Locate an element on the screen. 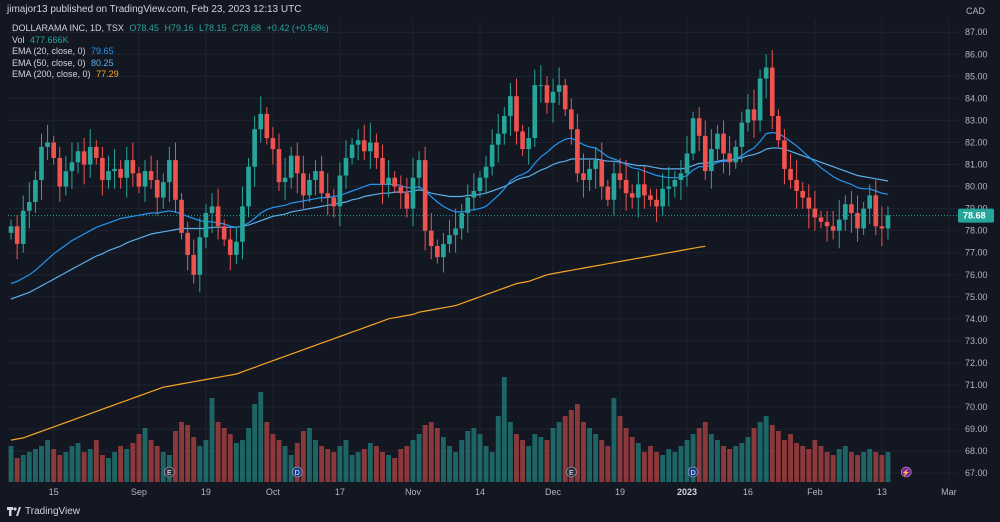 This screenshot has width=1000, height=522. ema20-value: 79.65 is located at coordinates (102, 51).